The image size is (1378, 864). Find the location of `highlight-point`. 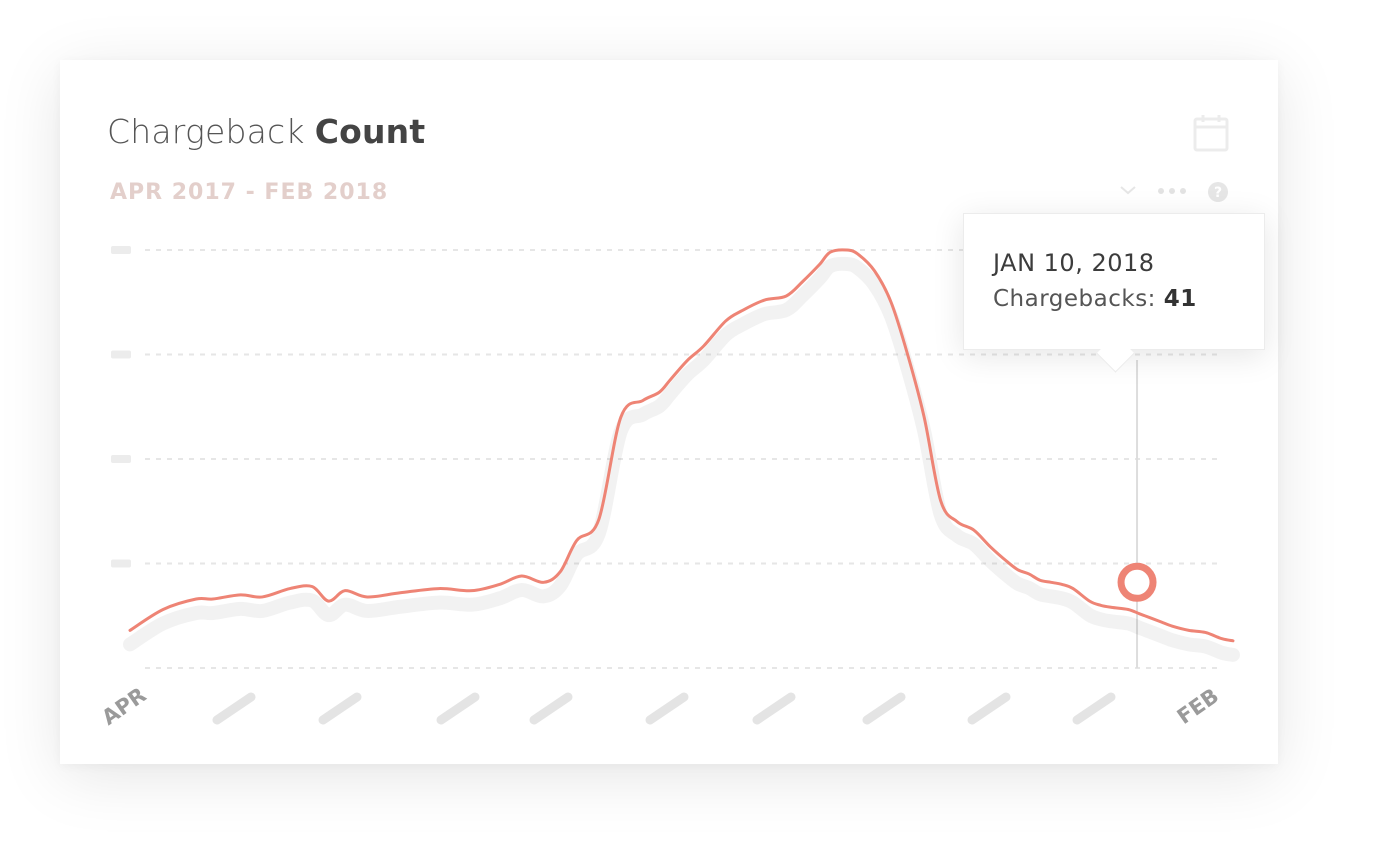

highlight-point is located at coordinates (1137, 582).